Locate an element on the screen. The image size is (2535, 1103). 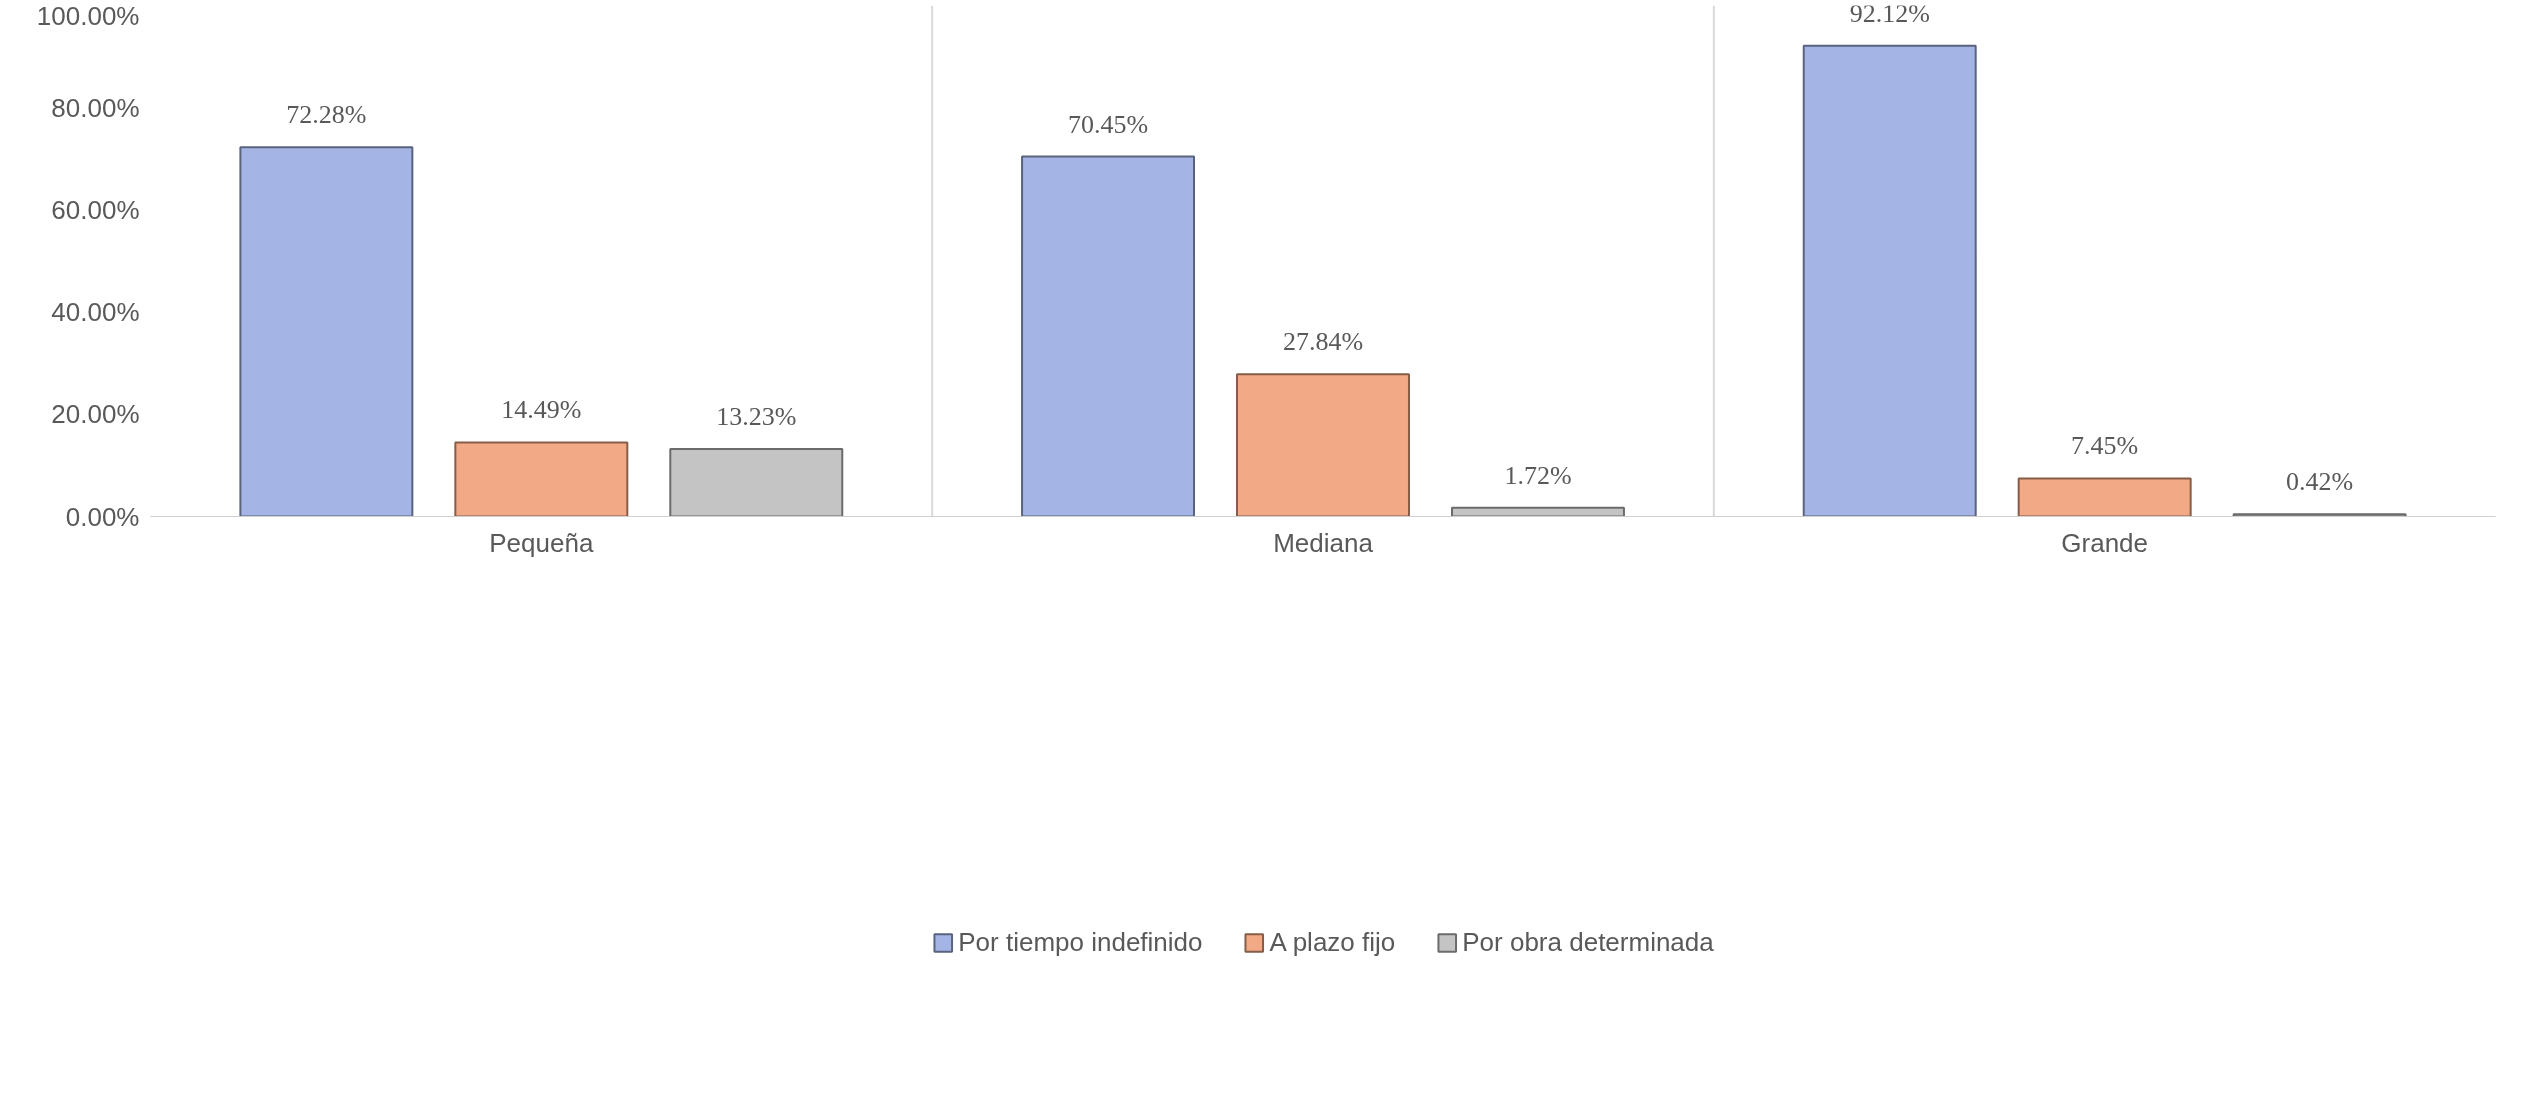
data-label: 14.49% is located at coordinates (541, 410).